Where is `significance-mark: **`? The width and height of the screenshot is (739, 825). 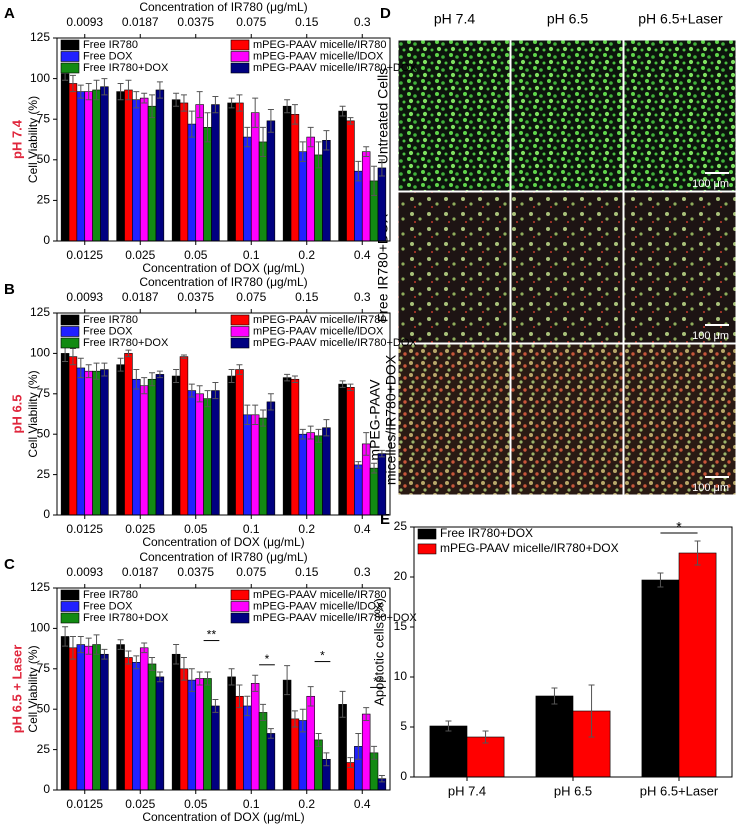
significance-mark: ** is located at coordinates (378, 682).